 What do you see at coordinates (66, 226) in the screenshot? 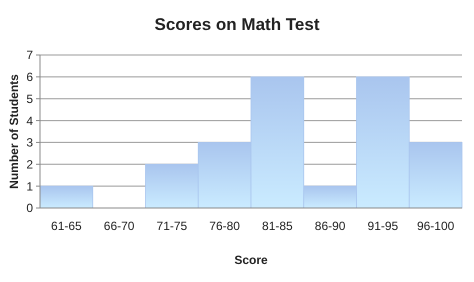
I see `x-tick-label: 61-65` at bounding box center [66, 226].